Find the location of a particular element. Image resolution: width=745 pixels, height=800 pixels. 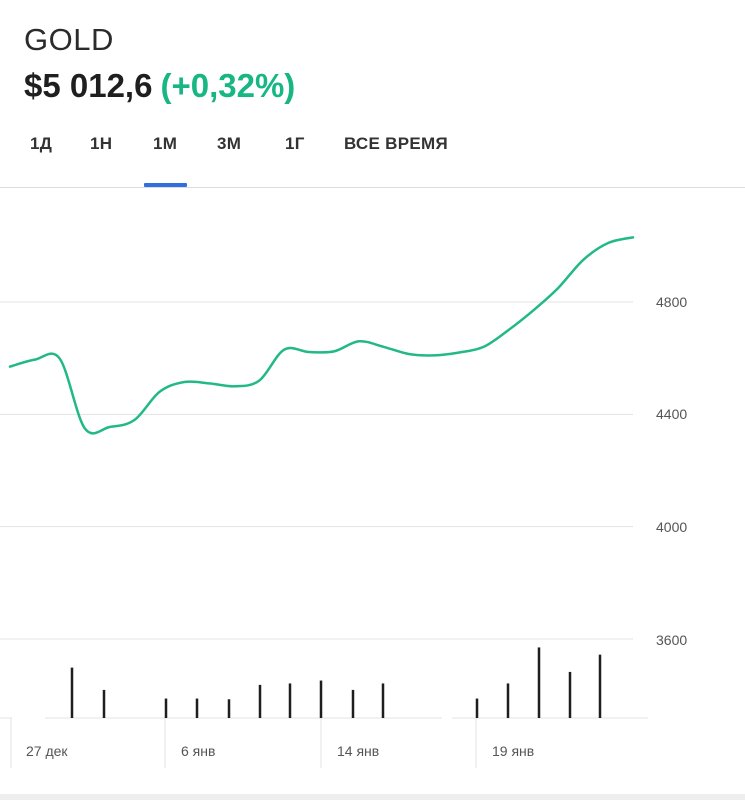

tab-3m: 3М is located at coordinates (229, 143).